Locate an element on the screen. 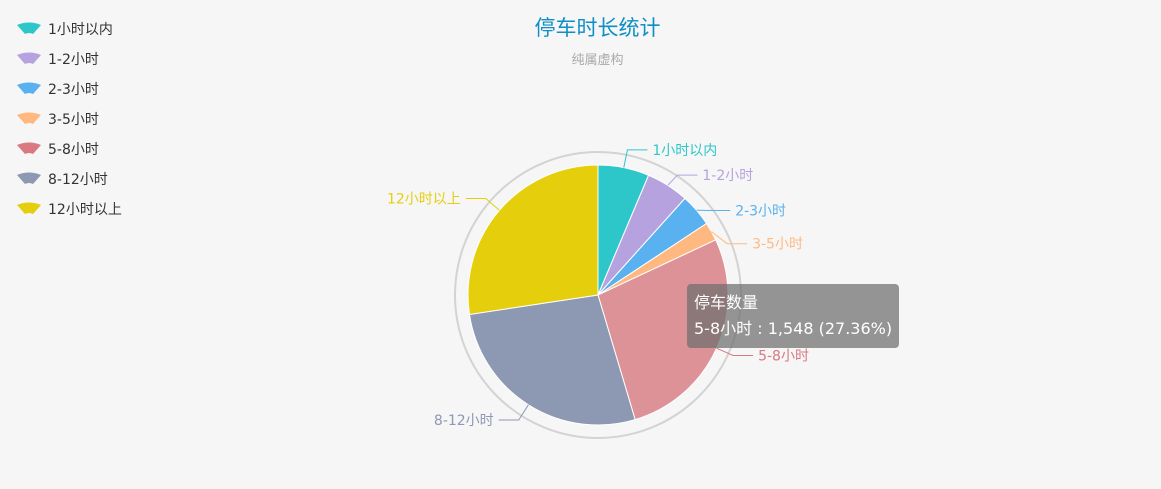 The width and height of the screenshot is (1161, 489). legend-label: 8-12小时 is located at coordinates (78, 180).